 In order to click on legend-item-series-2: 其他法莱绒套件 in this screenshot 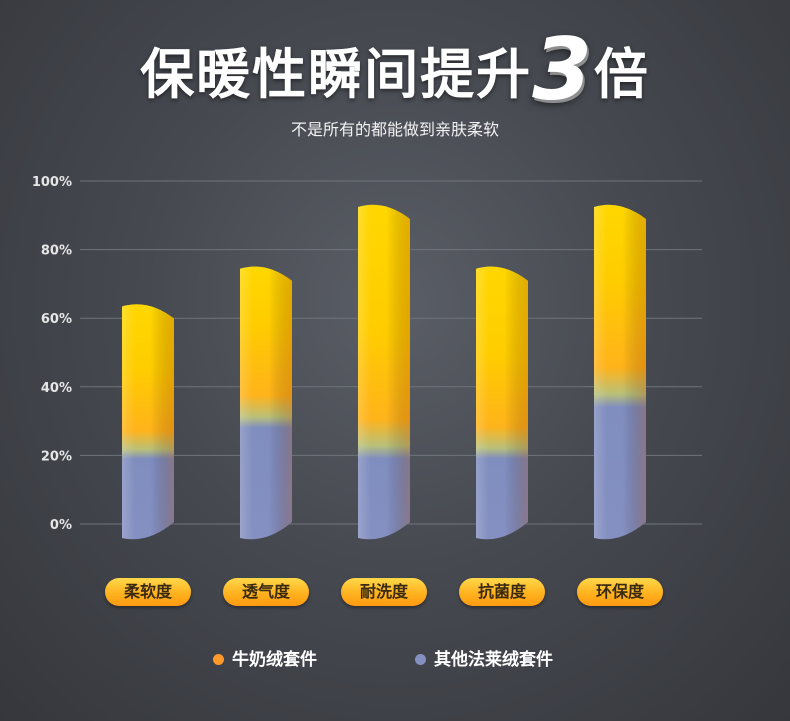, I will do `click(484, 660)`.